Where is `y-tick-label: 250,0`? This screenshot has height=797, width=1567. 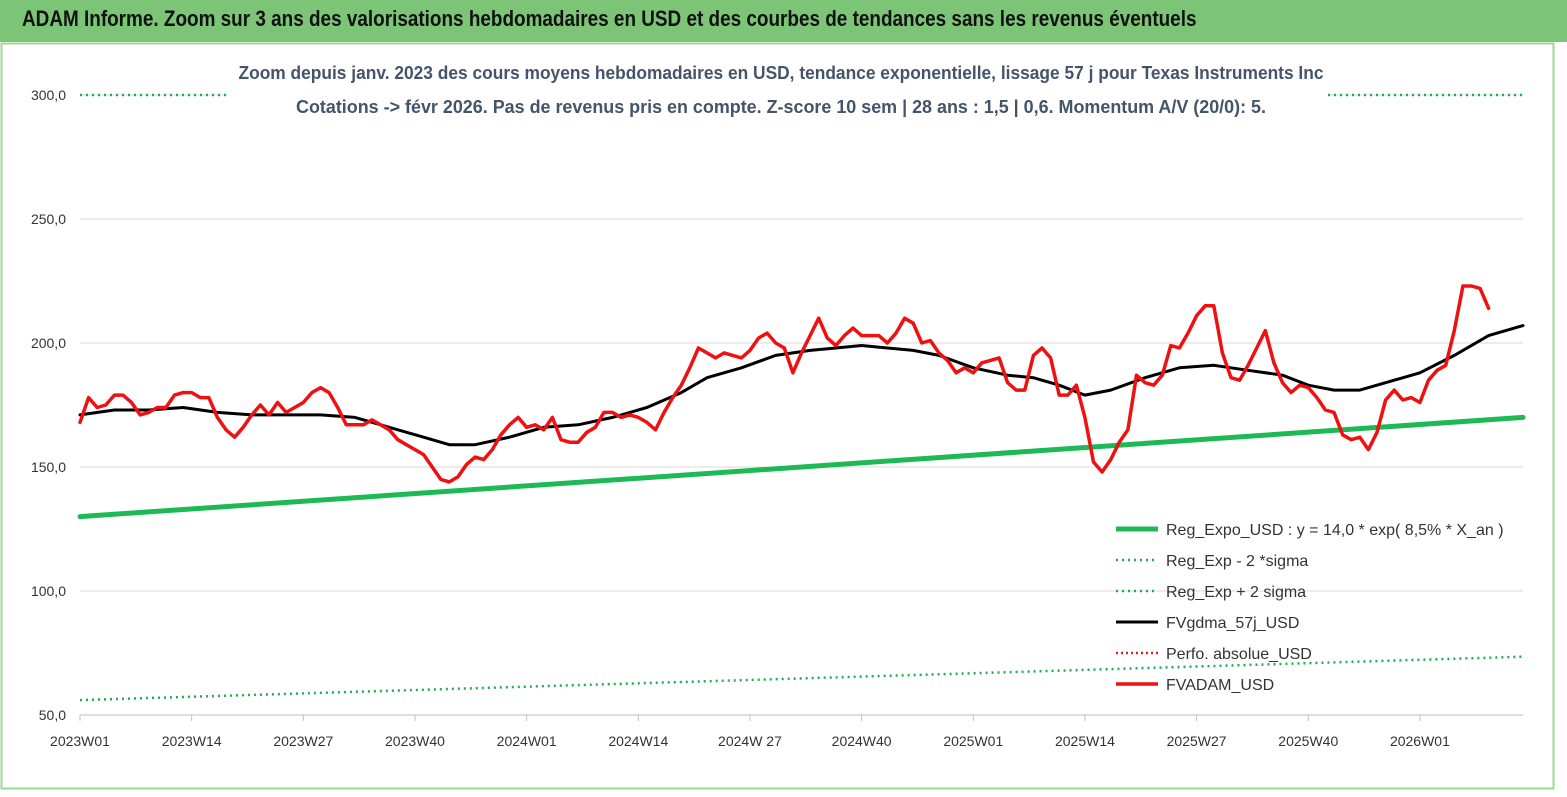 y-tick-label: 250,0 is located at coordinates (48, 219).